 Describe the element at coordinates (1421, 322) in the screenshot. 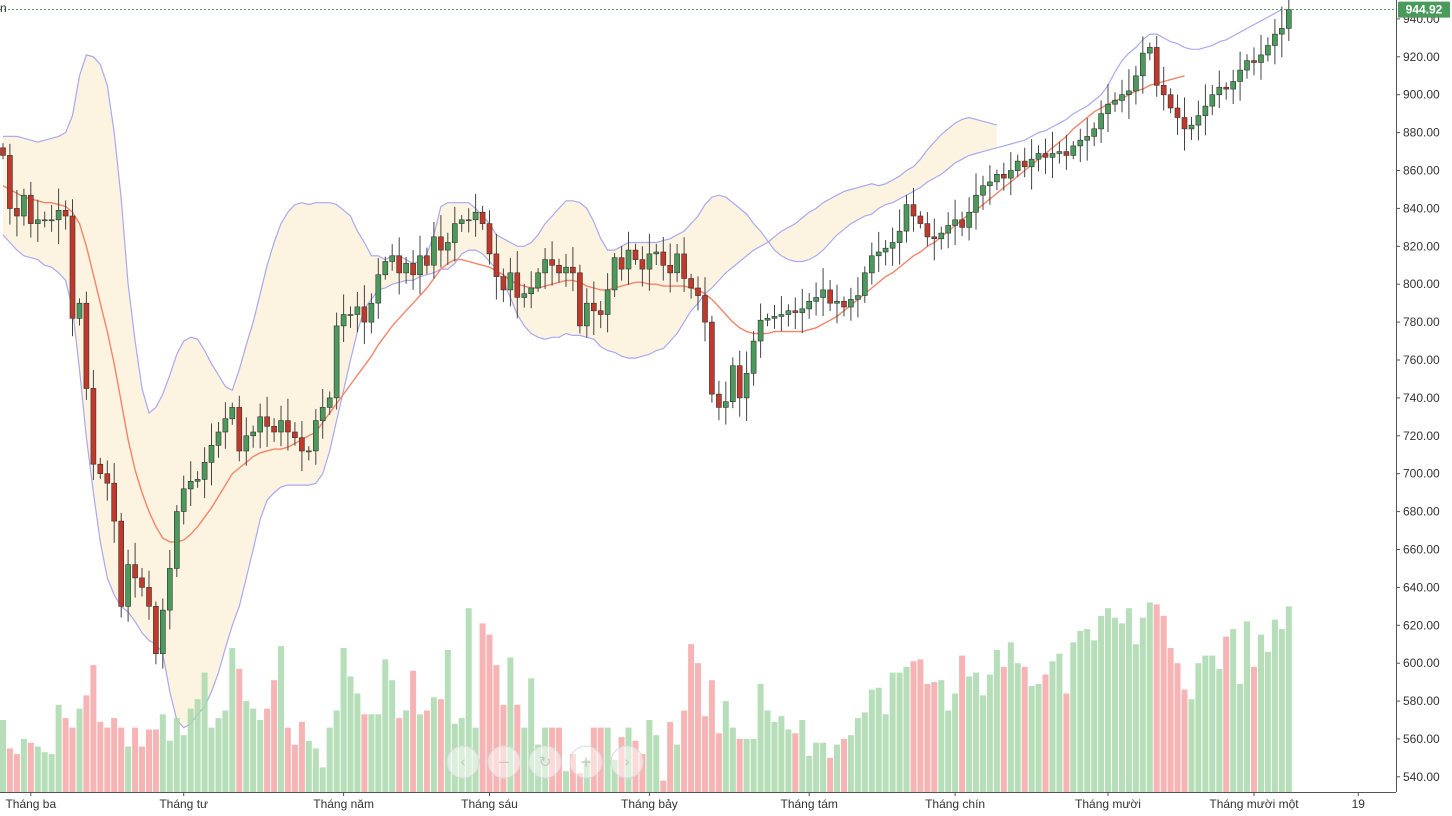

I see `price-tick-label: 780.00` at that location.